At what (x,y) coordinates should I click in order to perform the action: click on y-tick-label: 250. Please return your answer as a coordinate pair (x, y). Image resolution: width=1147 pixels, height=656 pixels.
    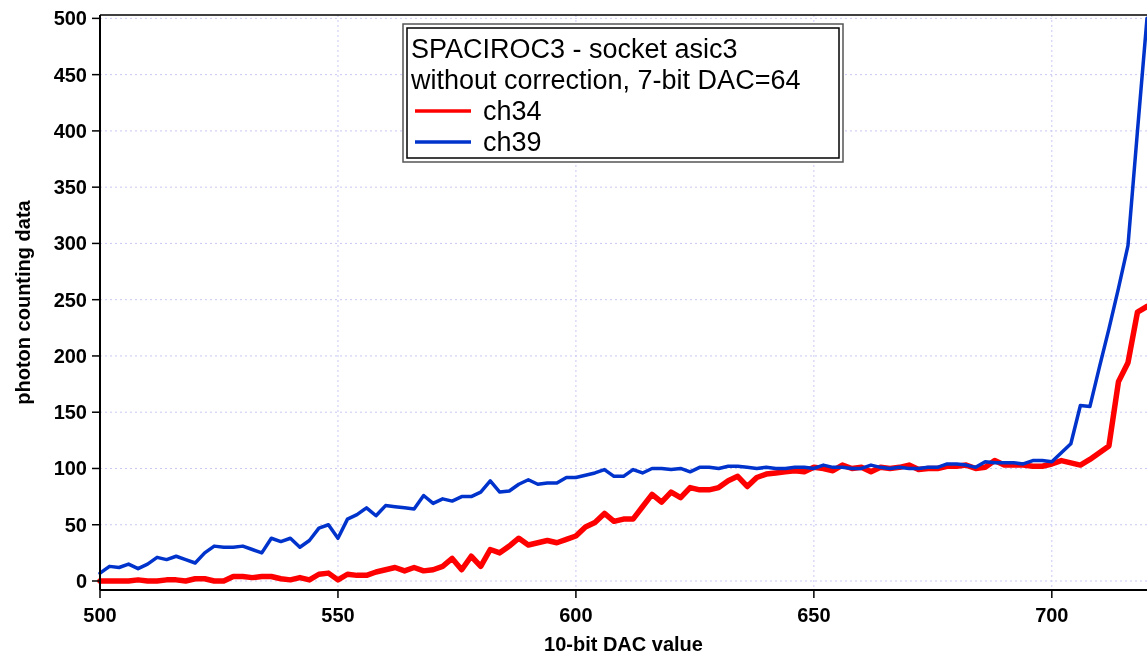
    Looking at the image, I should click on (70, 299).